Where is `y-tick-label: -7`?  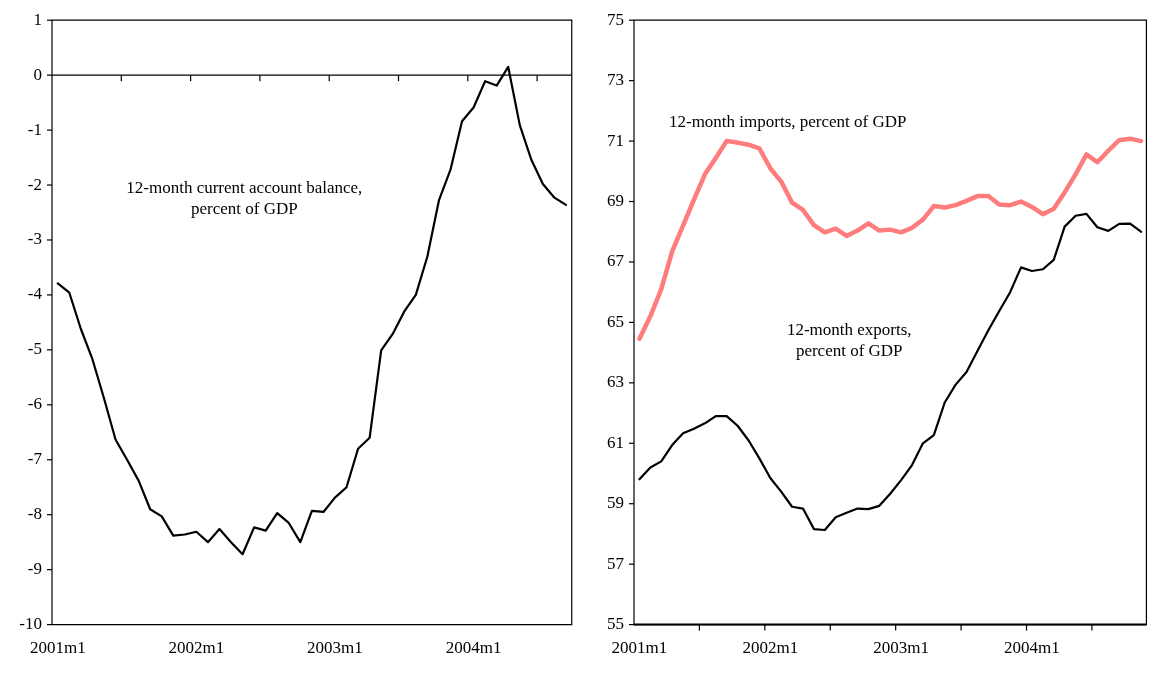 y-tick-label: -7 is located at coordinates (35, 459).